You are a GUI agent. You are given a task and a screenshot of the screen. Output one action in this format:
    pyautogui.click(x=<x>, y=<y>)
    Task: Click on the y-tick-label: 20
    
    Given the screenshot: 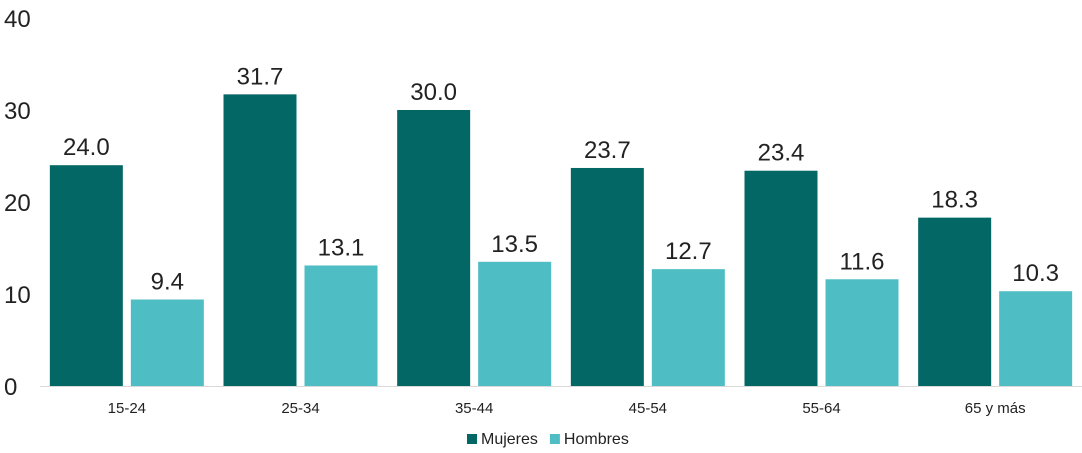 What is the action you would take?
    pyautogui.click(x=17, y=203)
    